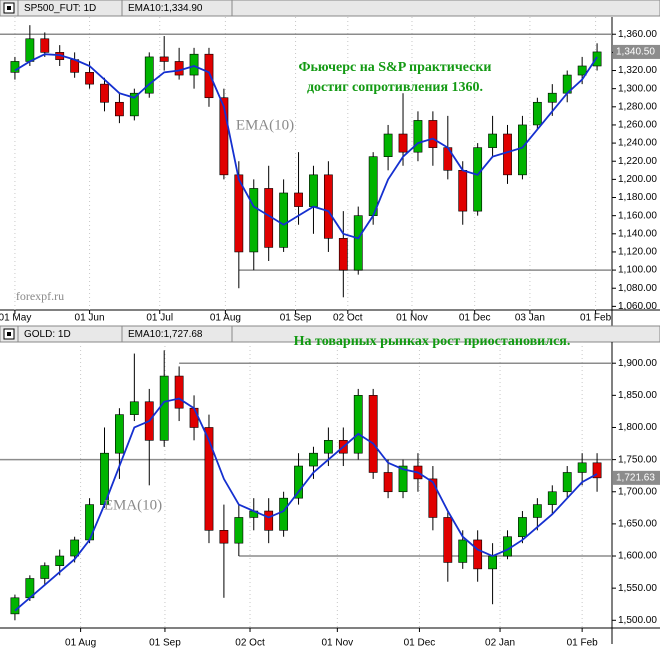 This screenshot has width=660, height=653. What do you see at coordinates (637, 197) in the screenshot?
I see `y-tick-label: 1,180.00` at bounding box center [637, 197].